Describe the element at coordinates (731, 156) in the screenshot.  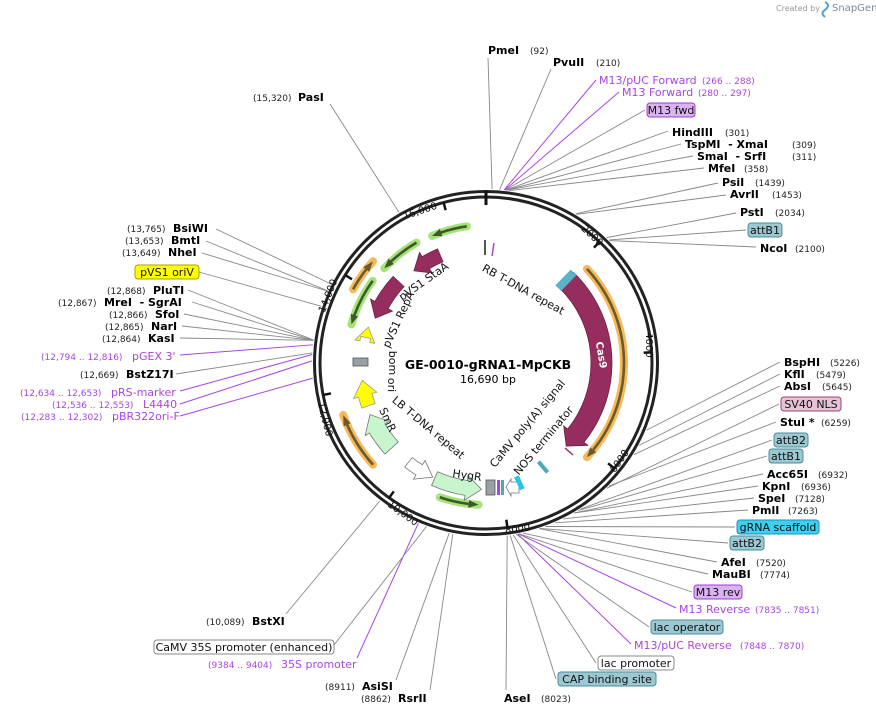
I see `enzyme-name: SmaI - SrfI` at that location.